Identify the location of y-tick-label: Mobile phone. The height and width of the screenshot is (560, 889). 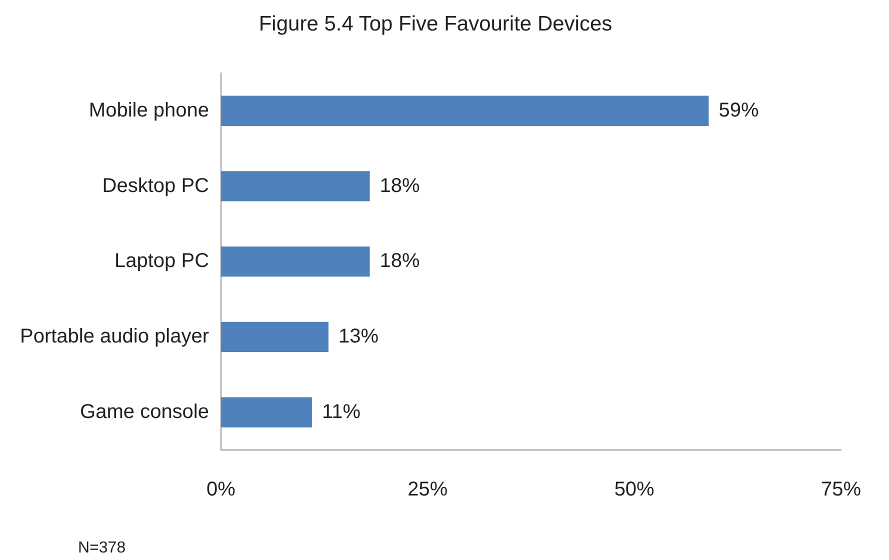
(149, 110).